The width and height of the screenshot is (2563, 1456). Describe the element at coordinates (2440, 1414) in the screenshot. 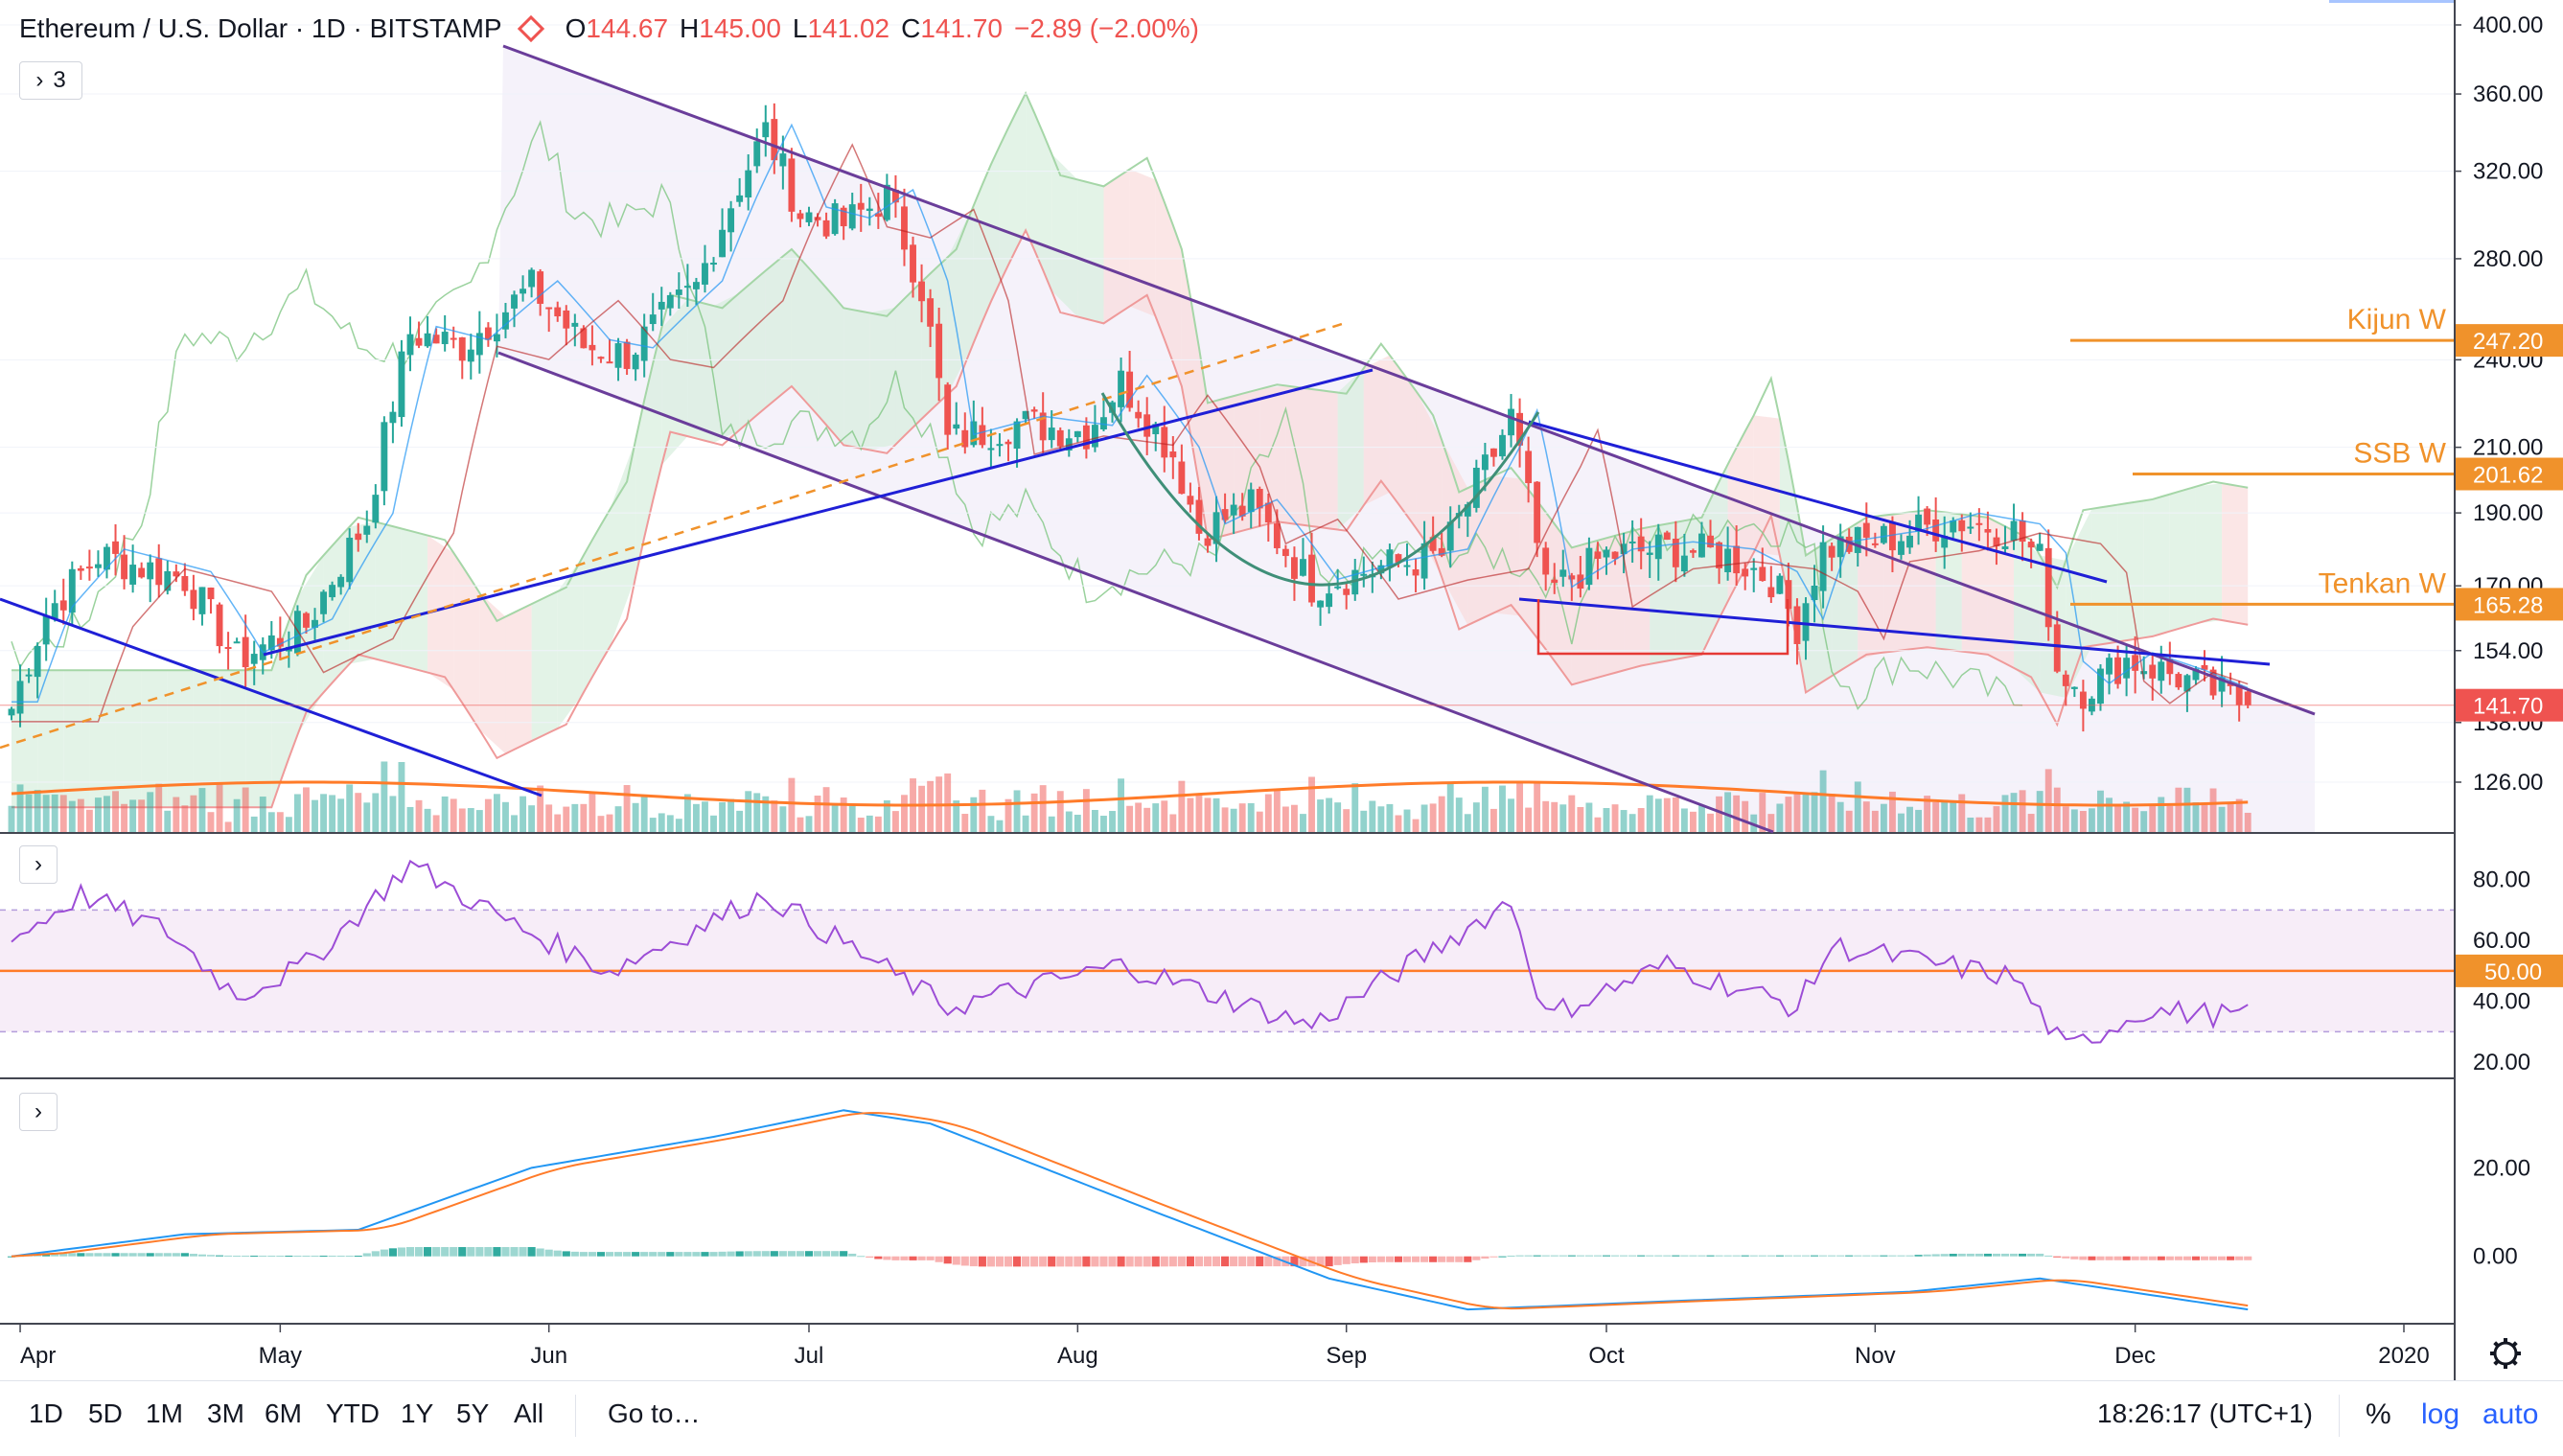

I see `log-toggle: log` at that location.